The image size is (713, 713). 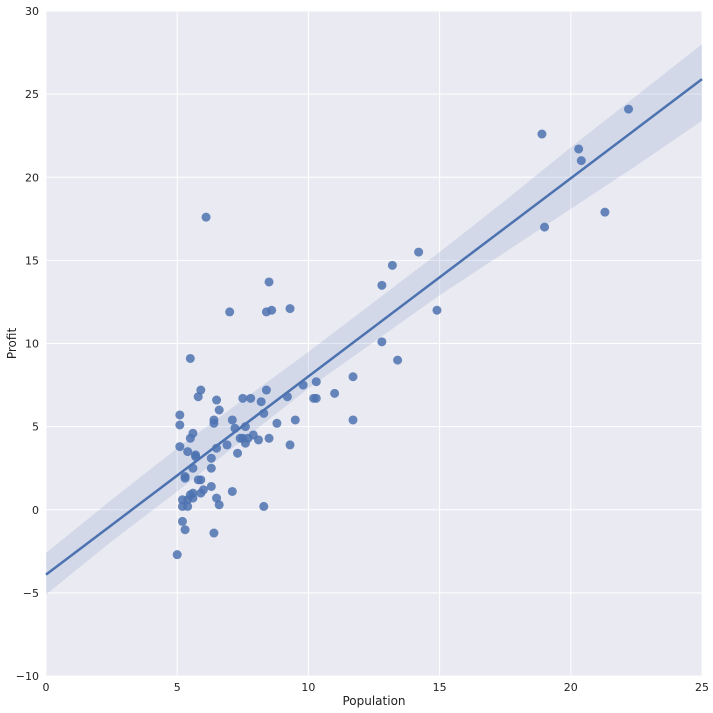 What do you see at coordinates (32, 177) in the screenshot?
I see `y-tick-label: 20` at bounding box center [32, 177].